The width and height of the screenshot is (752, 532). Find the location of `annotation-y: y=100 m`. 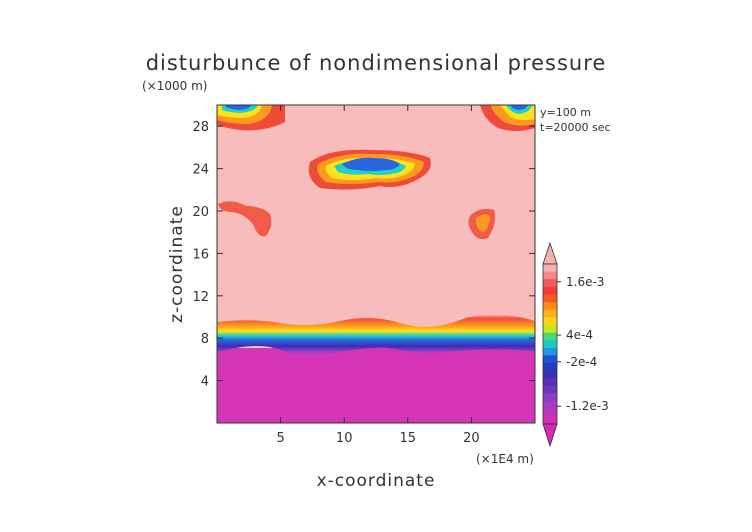

annotation-y: y=100 m is located at coordinates (565, 112).